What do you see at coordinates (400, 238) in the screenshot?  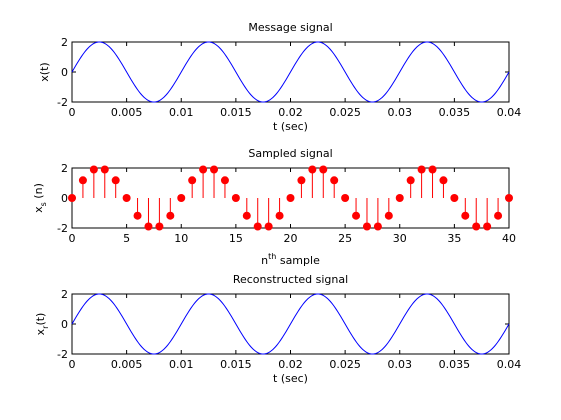 I see `xtick-label: 30` at bounding box center [400, 238].